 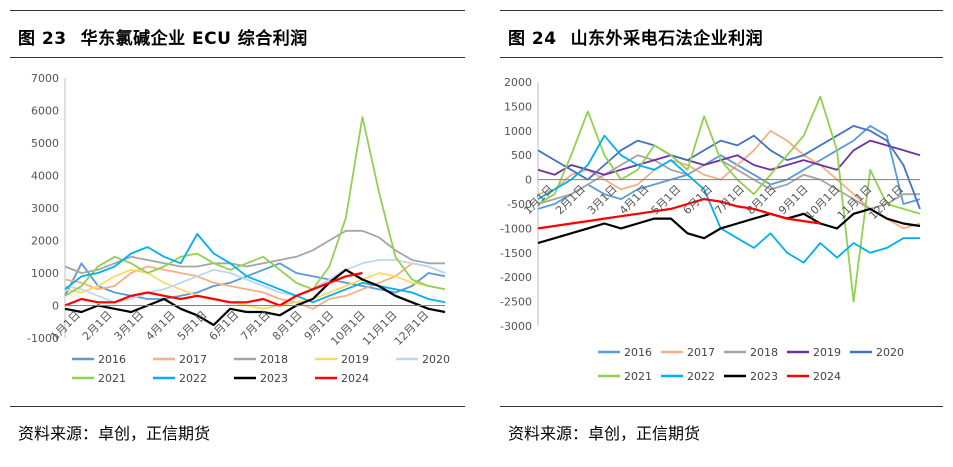 I want to click on x-tick-label: 2月1日, so click(x=97, y=325).